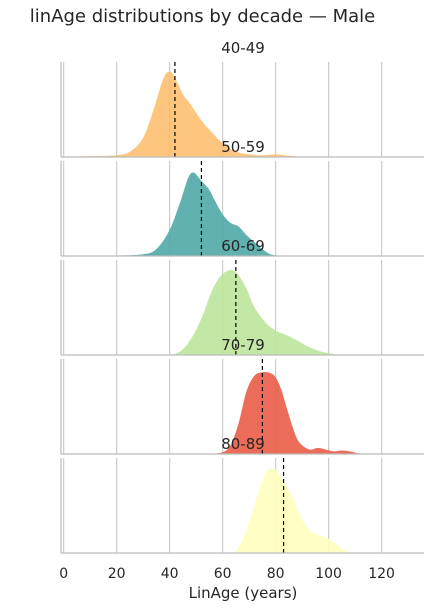 Image resolution: width=434 pixels, height=614 pixels. What do you see at coordinates (243, 444) in the screenshot?
I see `panel-label-80-89: 80-89` at bounding box center [243, 444].